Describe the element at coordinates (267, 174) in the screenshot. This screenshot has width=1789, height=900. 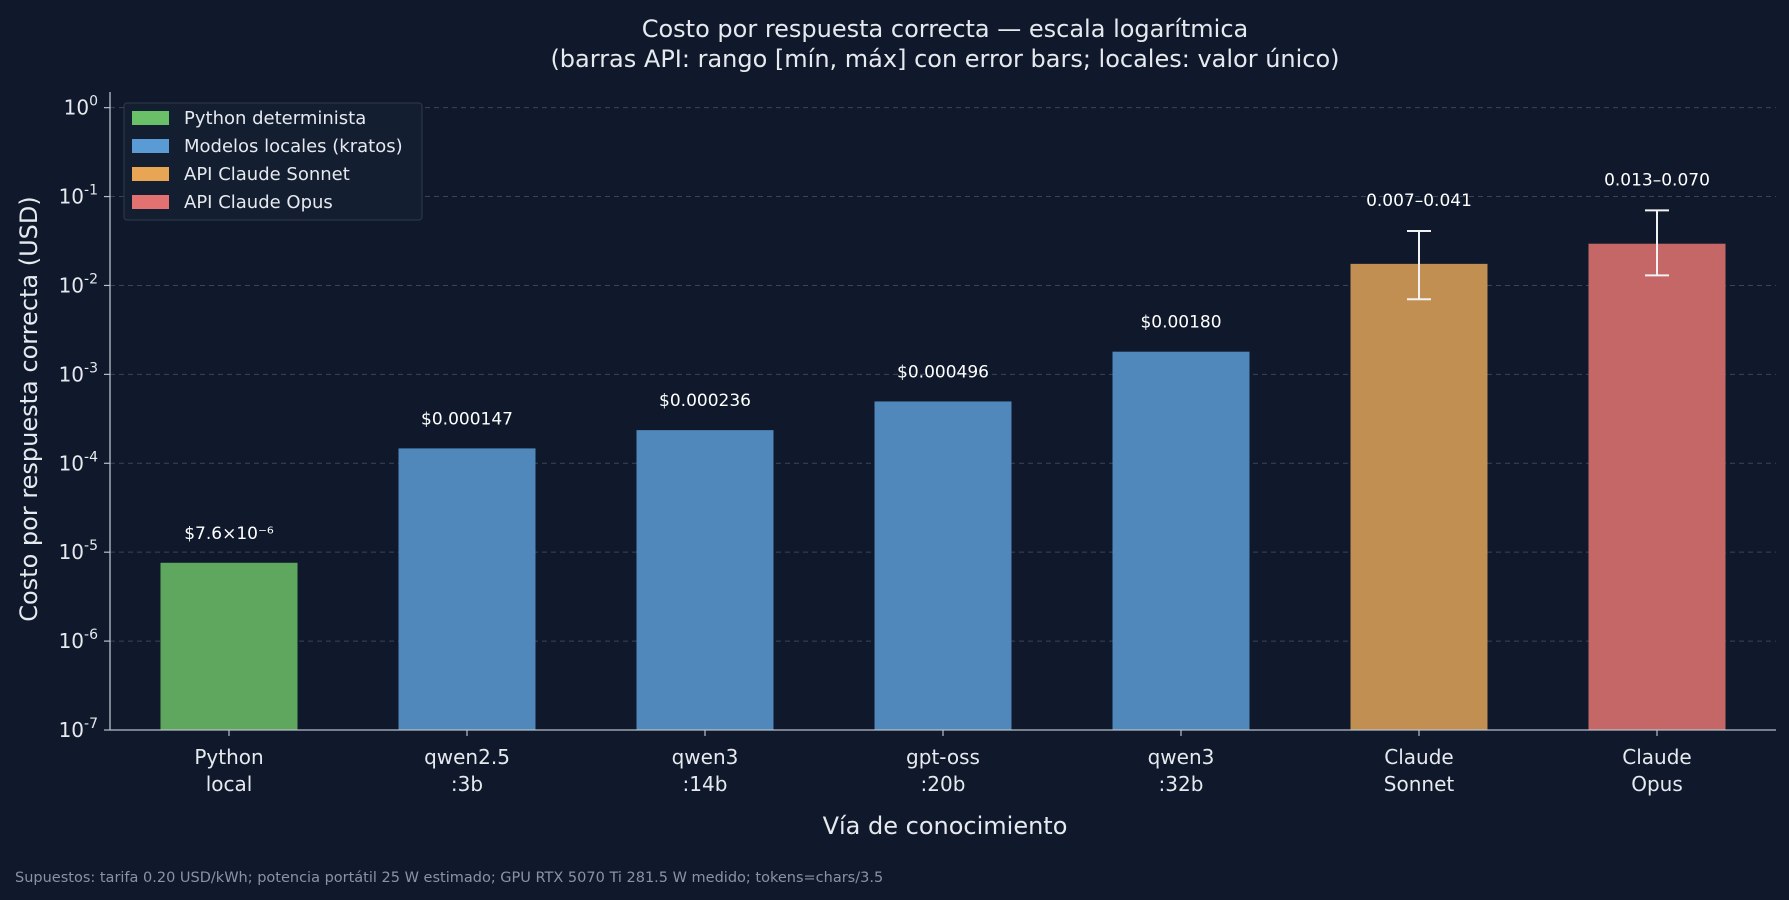
I see `legend-label: API Claude Sonnet` at that location.